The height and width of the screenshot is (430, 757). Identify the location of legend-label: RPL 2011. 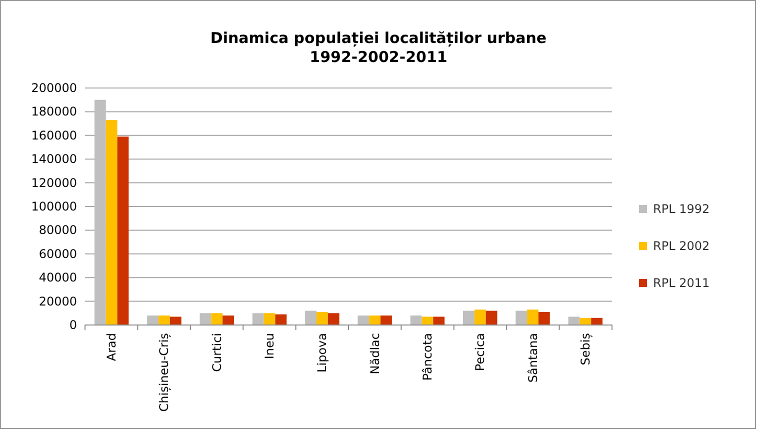
(681, 283).